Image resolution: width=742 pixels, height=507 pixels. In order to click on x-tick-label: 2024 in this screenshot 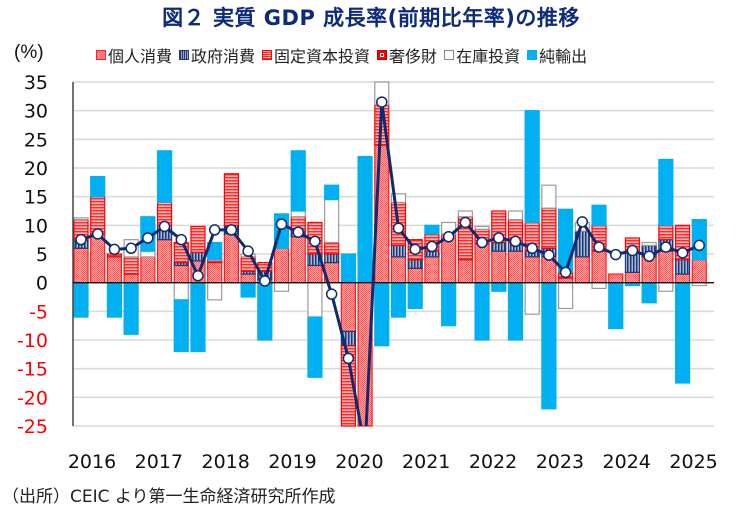, I will do `click(627, 462)`.